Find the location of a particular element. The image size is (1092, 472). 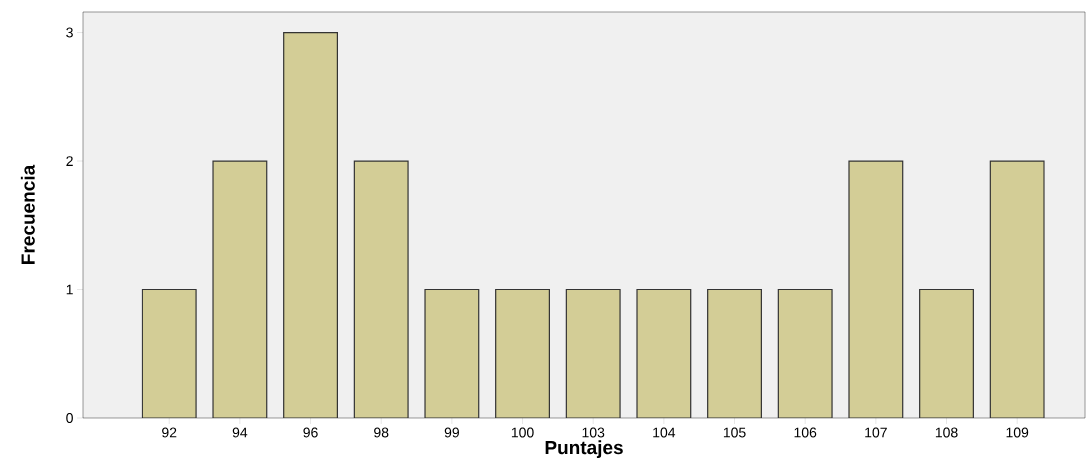

x-tick-label: 106 is located at coordinates (805, 432).